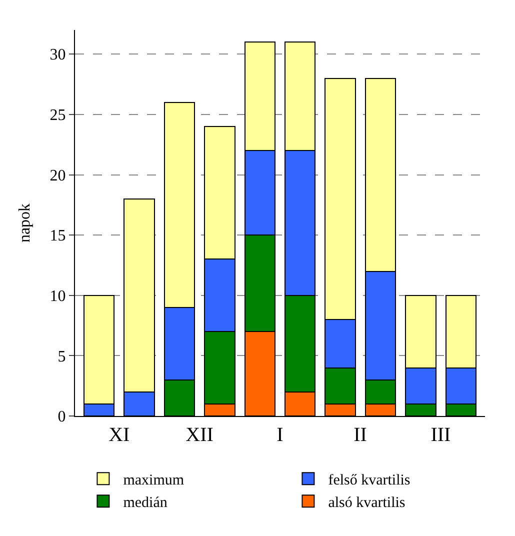 This screenshot has height=536, width=515. Describe the element at coordinates (369, 480) in the screenshot. I see `legend-label: felső kvartilis` at that location.